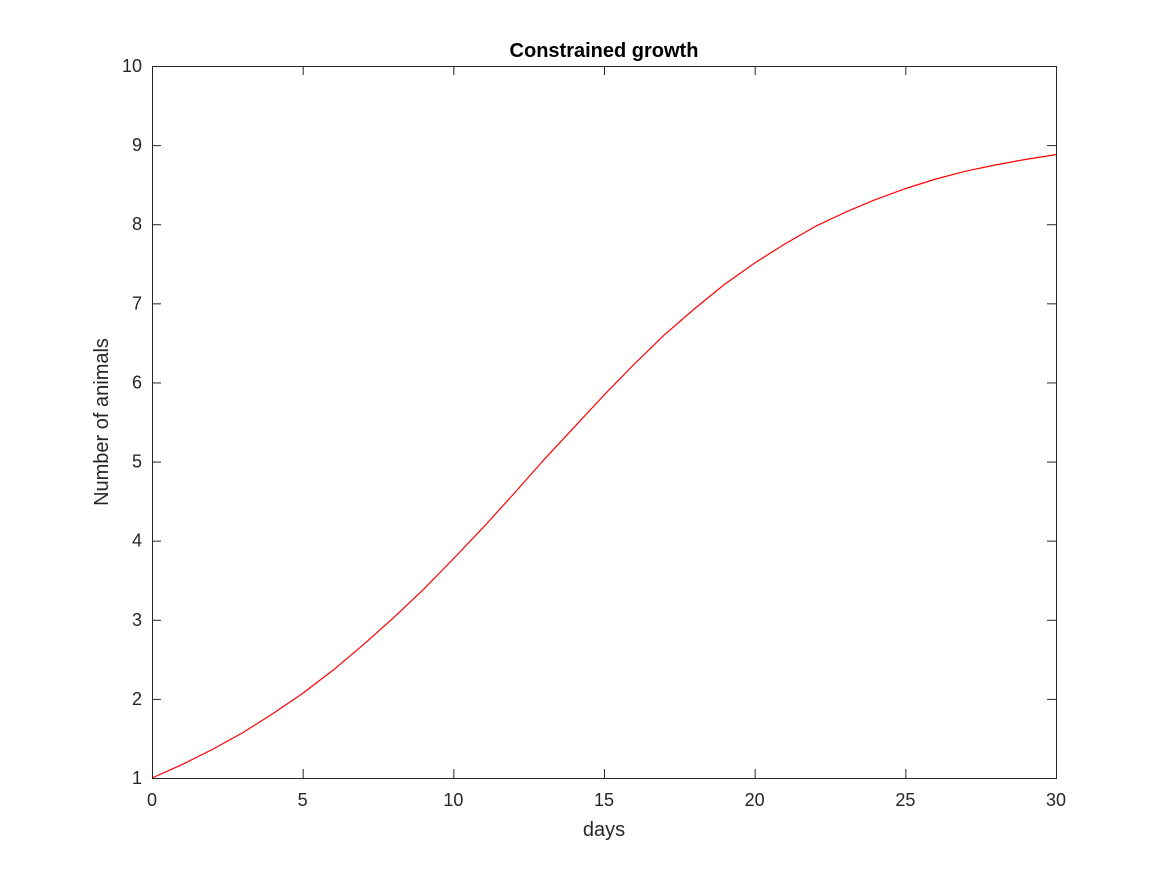 This screenshot has width=1167, height=875. Describe the element at coordinates (137, 145) in the screenshot. I see `y-tick-label: 9` at that location.